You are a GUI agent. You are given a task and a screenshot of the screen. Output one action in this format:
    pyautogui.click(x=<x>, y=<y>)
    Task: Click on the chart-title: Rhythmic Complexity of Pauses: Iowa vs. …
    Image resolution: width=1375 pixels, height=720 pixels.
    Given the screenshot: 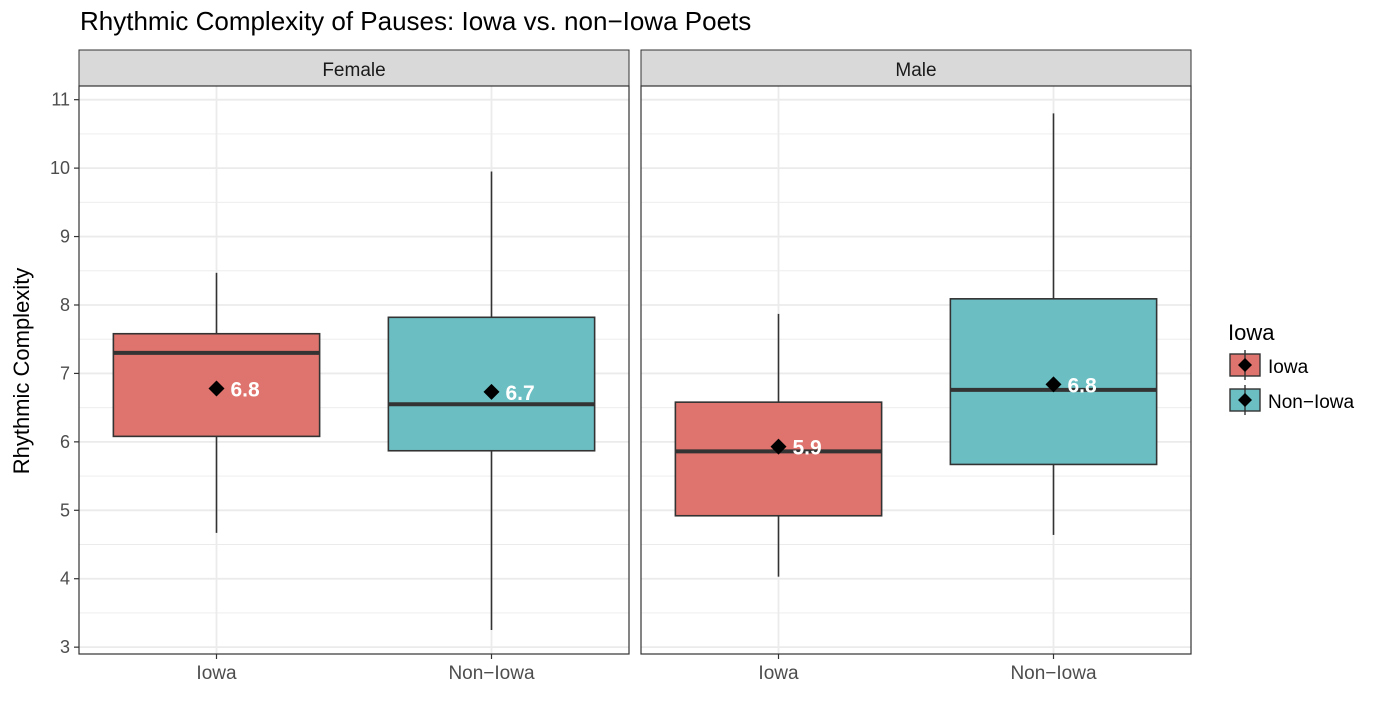 What is the action you would take?
    pyautogui.click(x=415, y=21)
    